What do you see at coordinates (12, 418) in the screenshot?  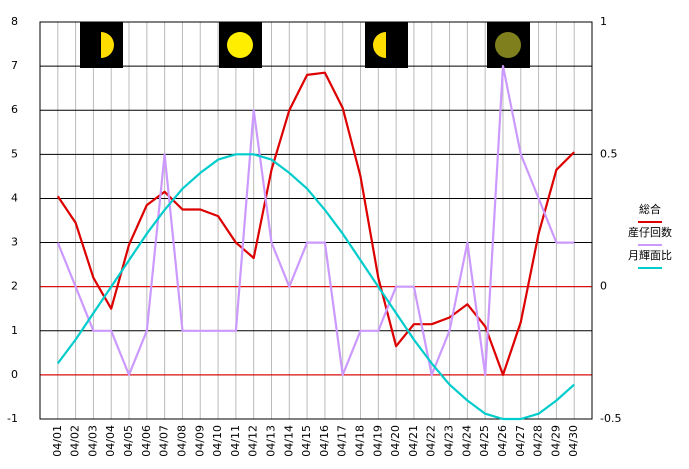 I see `y-tick-label: -1` at bounding box center [12, 418].